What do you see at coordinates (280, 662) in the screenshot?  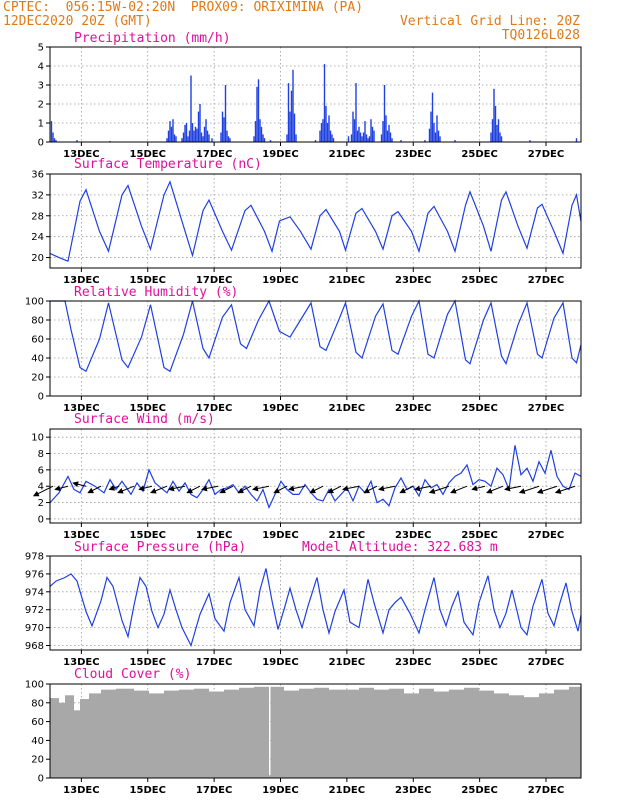 I see `x-tick-label: 19DEC` at bounding box center [280, 662].